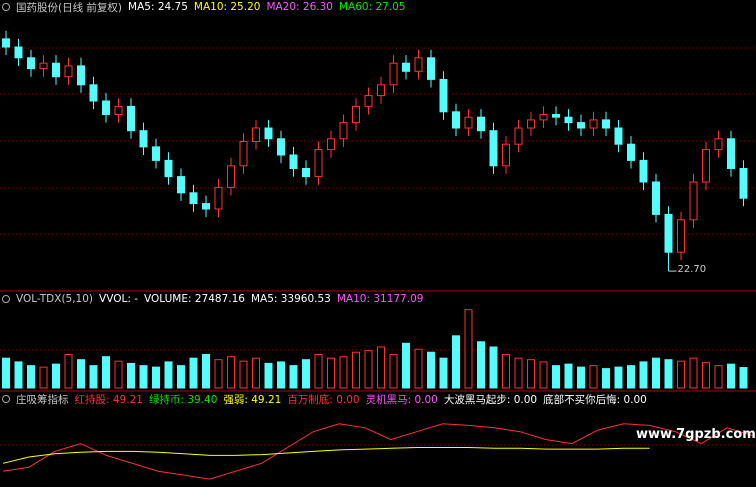  Describe the element at coordinates (692, 270) in the screenshot. I see `annotation-label: 22.70` at that location.